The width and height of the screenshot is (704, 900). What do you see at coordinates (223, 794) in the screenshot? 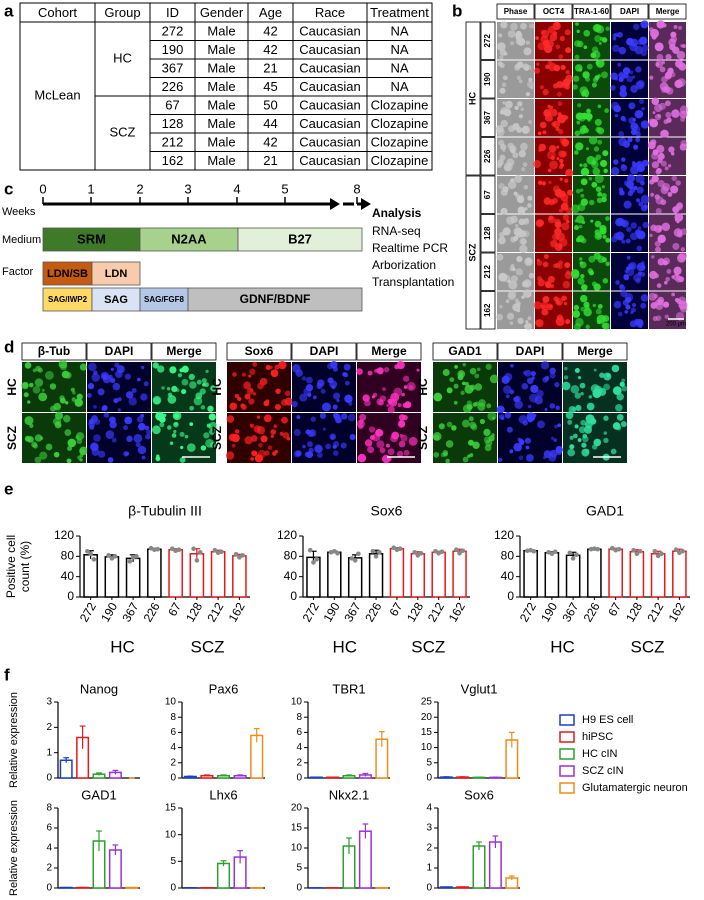
I see `chart-title: Lhx6` at bounding box center [223, 794].